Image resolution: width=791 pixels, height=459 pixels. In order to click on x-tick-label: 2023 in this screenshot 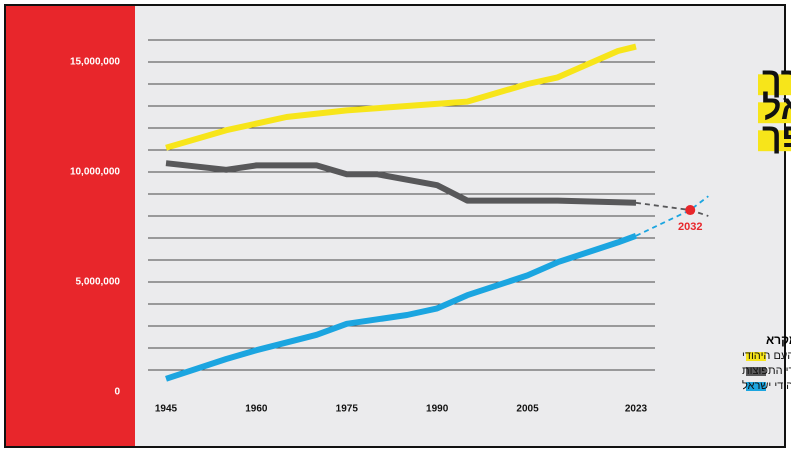, I will do `click(636, 409)`.